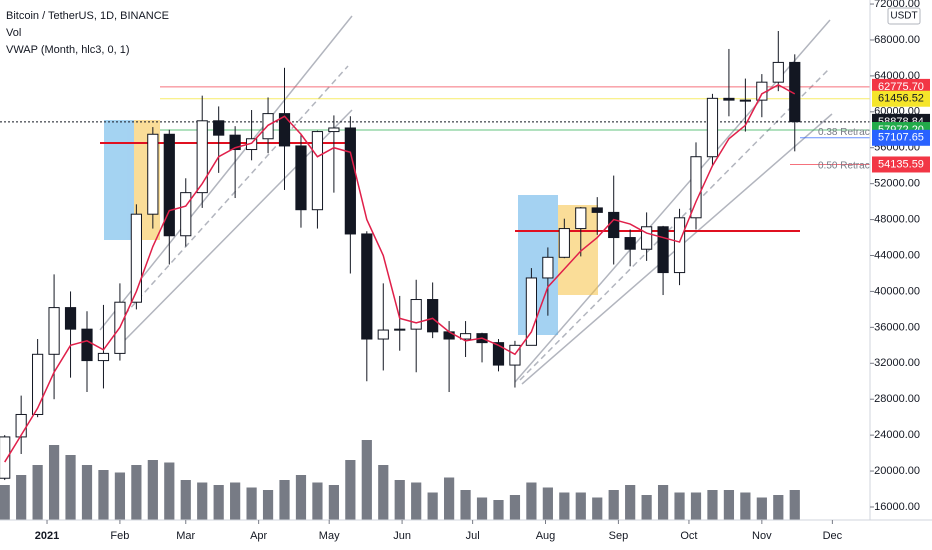 This screenshot has width=932, height=550. Describe the element at coordinates (897, 291) in the screenshot. I see `y-tick-label: 40000.00` at that location.